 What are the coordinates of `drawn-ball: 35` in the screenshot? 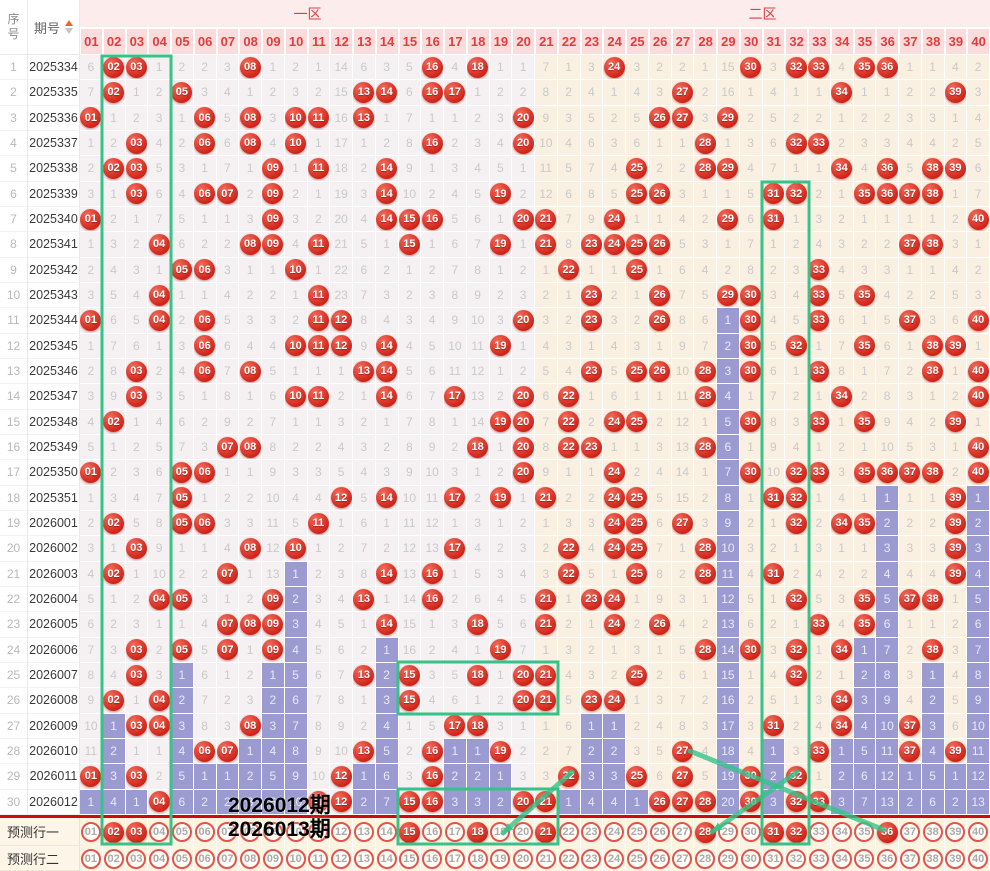 It's located at (864, 624).